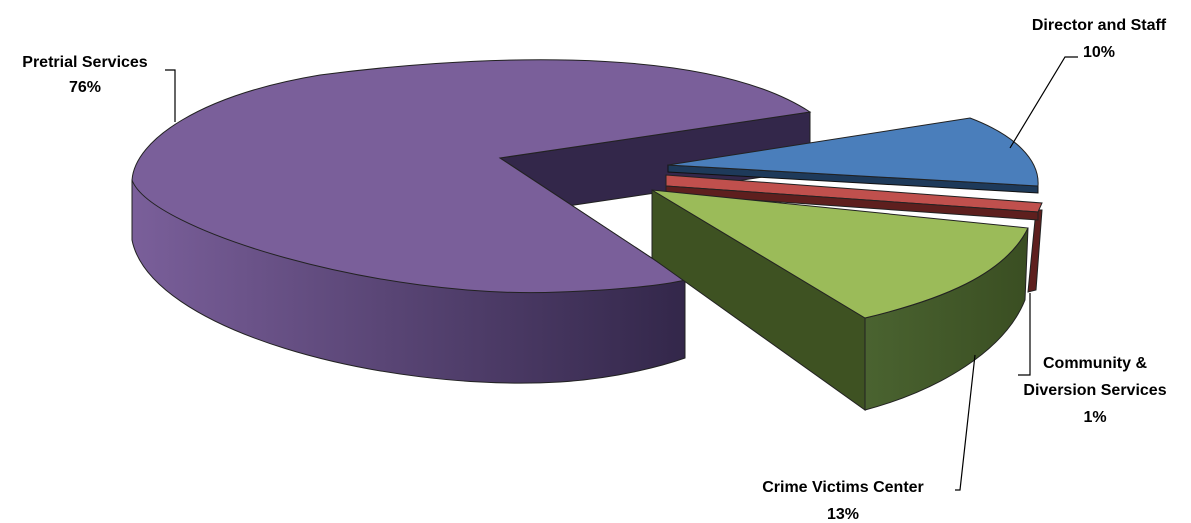  What do you see at coordinates (1035, 251) in the screenshot?
I see `pie-slice-community-diversion-services-side` at bounding box center [1035, 251].